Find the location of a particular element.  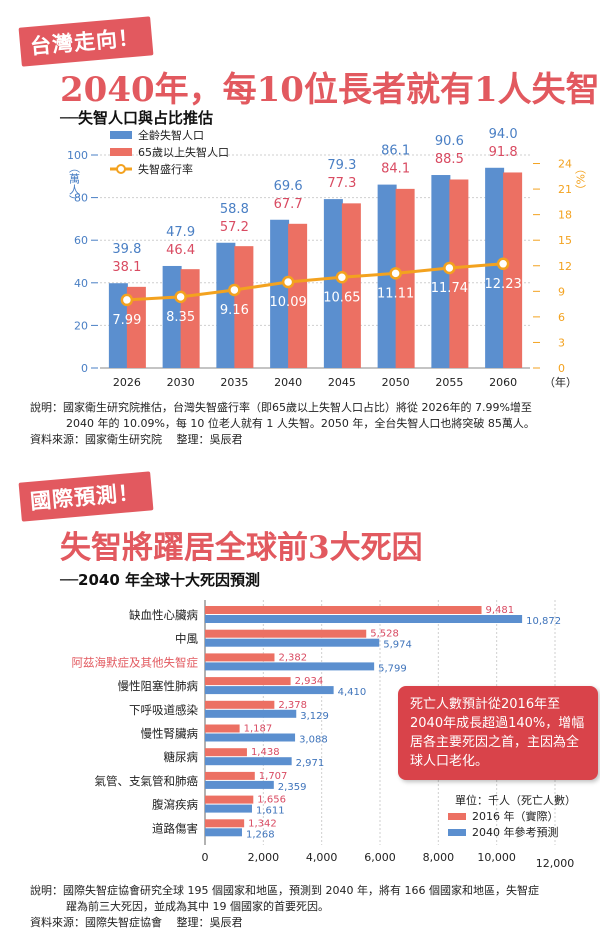

bar-total-value-label: 69.6 is located at coordinates (288, 186).